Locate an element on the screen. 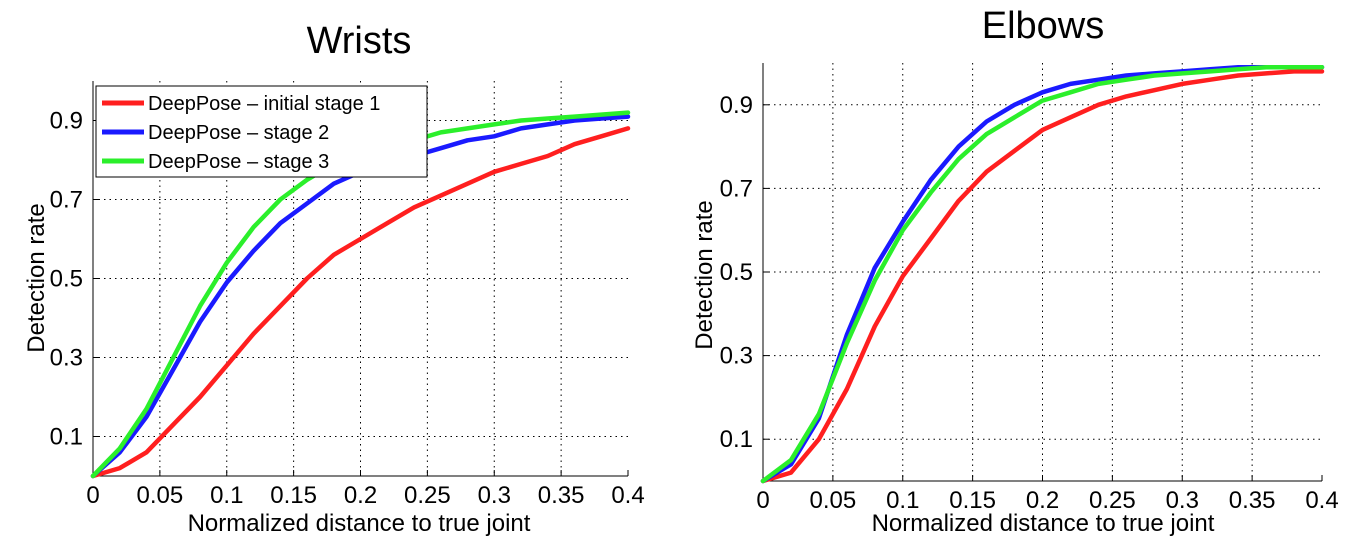 The width and height of the screenshot is (1359, 553). chart-title: Wrists is located at coordinates (359, 41).